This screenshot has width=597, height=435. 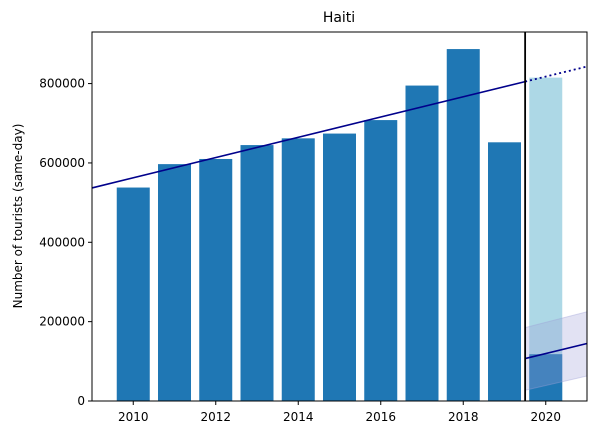 I want to click on y-axis-title: Number of tourists (same-day), so click(x=18, y=216).